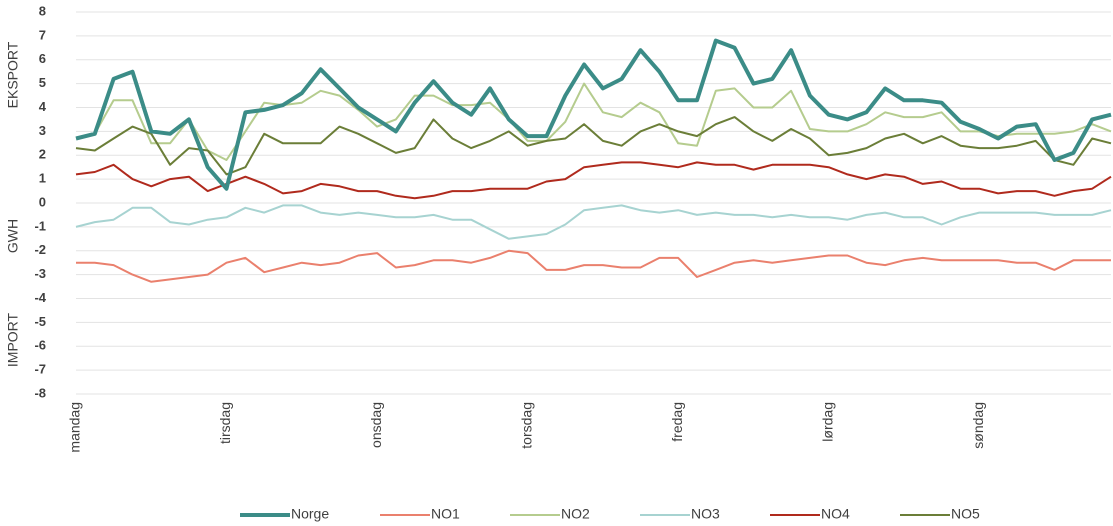 The height and width of the screenshot is (526, 1113). Describe the element at coordinates (42, 82) in the screenshot. I see `y-tick-label: 5` at that location.